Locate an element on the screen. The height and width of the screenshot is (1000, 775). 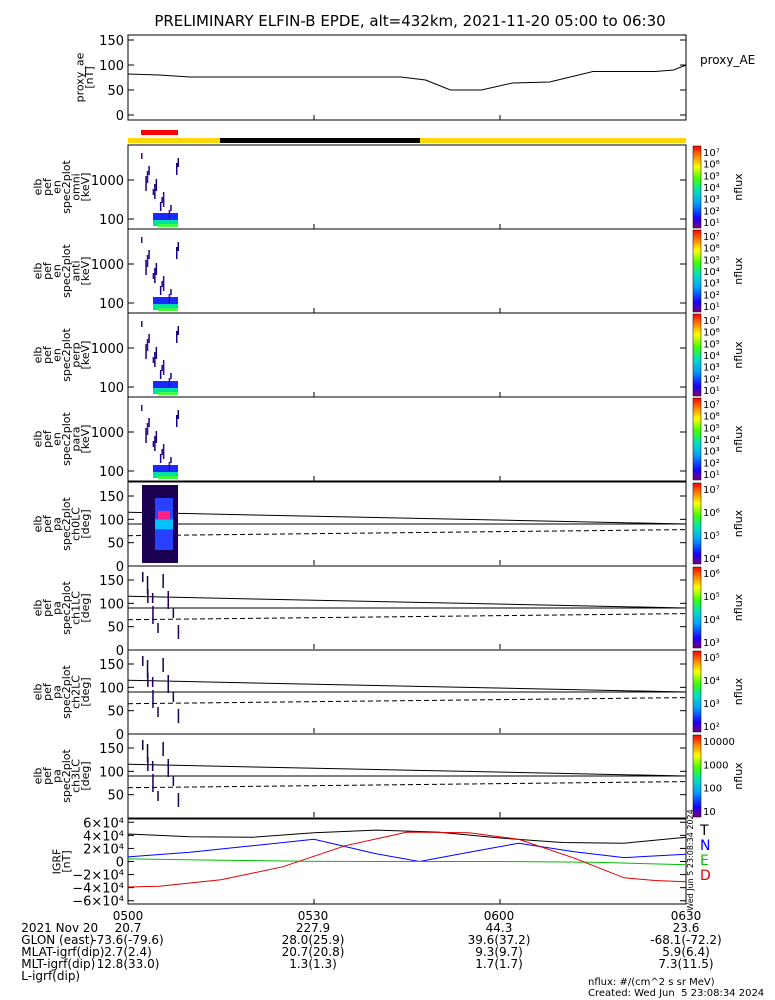
igrf-ylabel: IGRF[nT] is located at coordinates (61, 862).